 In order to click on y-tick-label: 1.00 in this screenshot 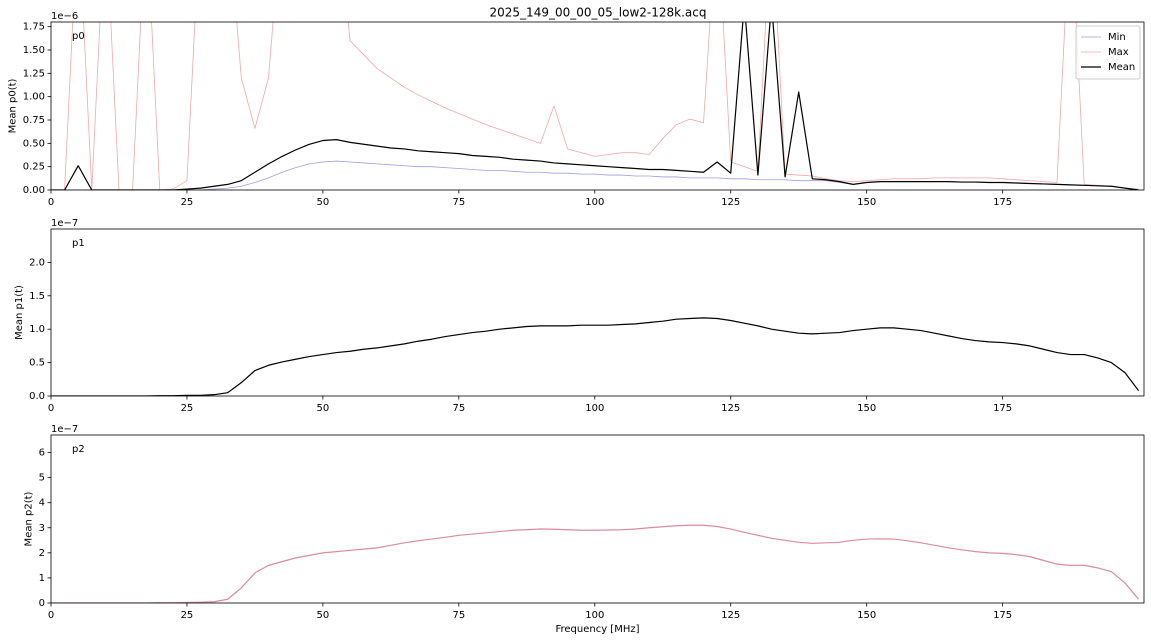, I will do `click(34, 97)`.